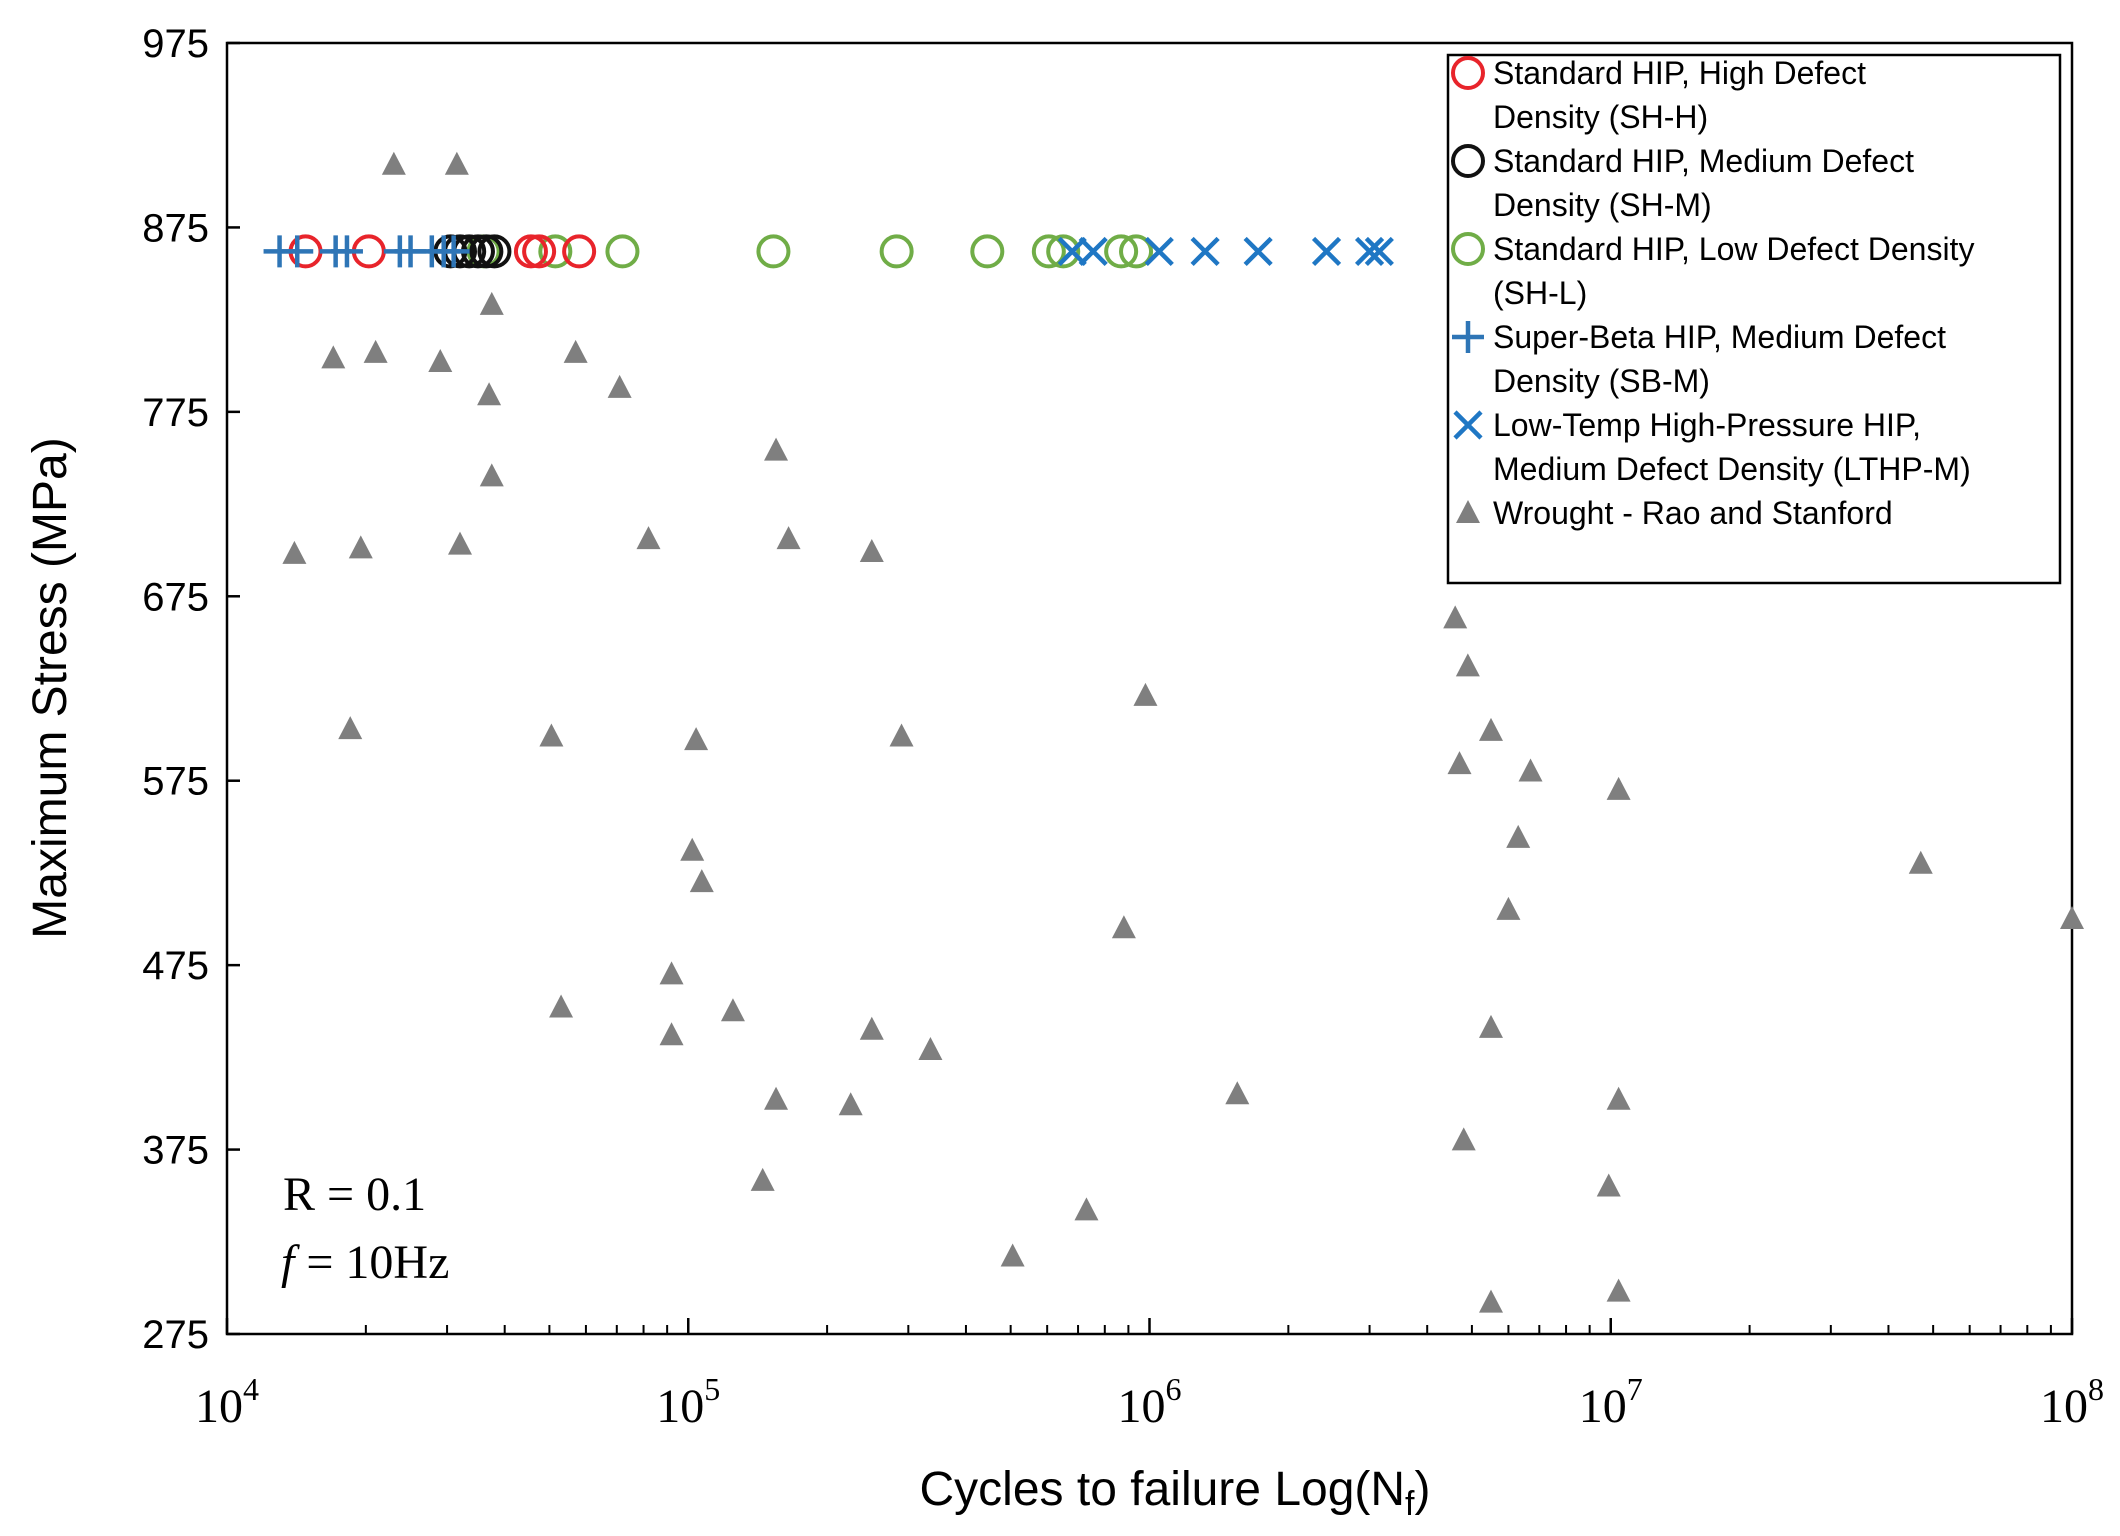 The width and height of the screenshot is (2120, 1536). What do you see at coordinates (688, 1402) in the screenshot?
I see `x-tick-label: 10⁵` at bounding box center [688, 1402].